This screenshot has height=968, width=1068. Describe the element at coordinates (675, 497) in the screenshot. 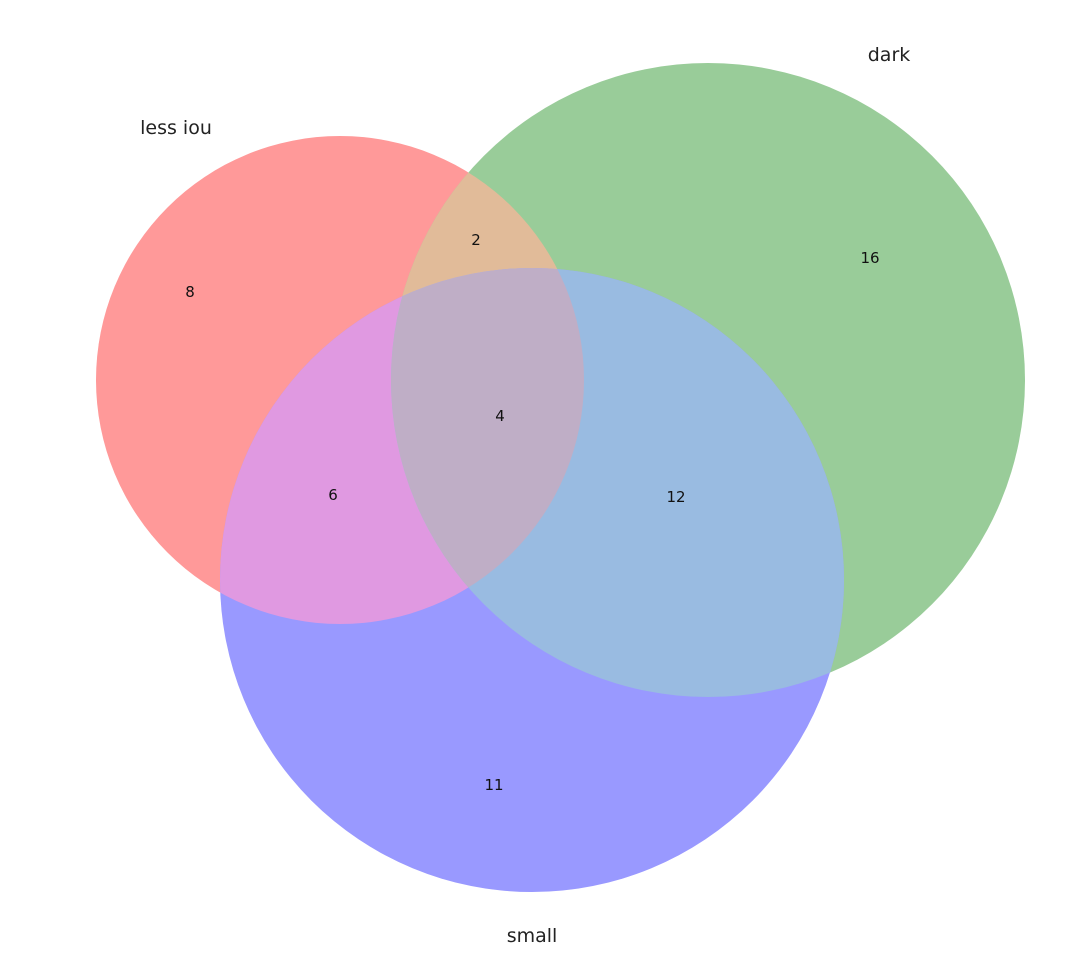

I see `region-count-dark-small: 12` at that location.